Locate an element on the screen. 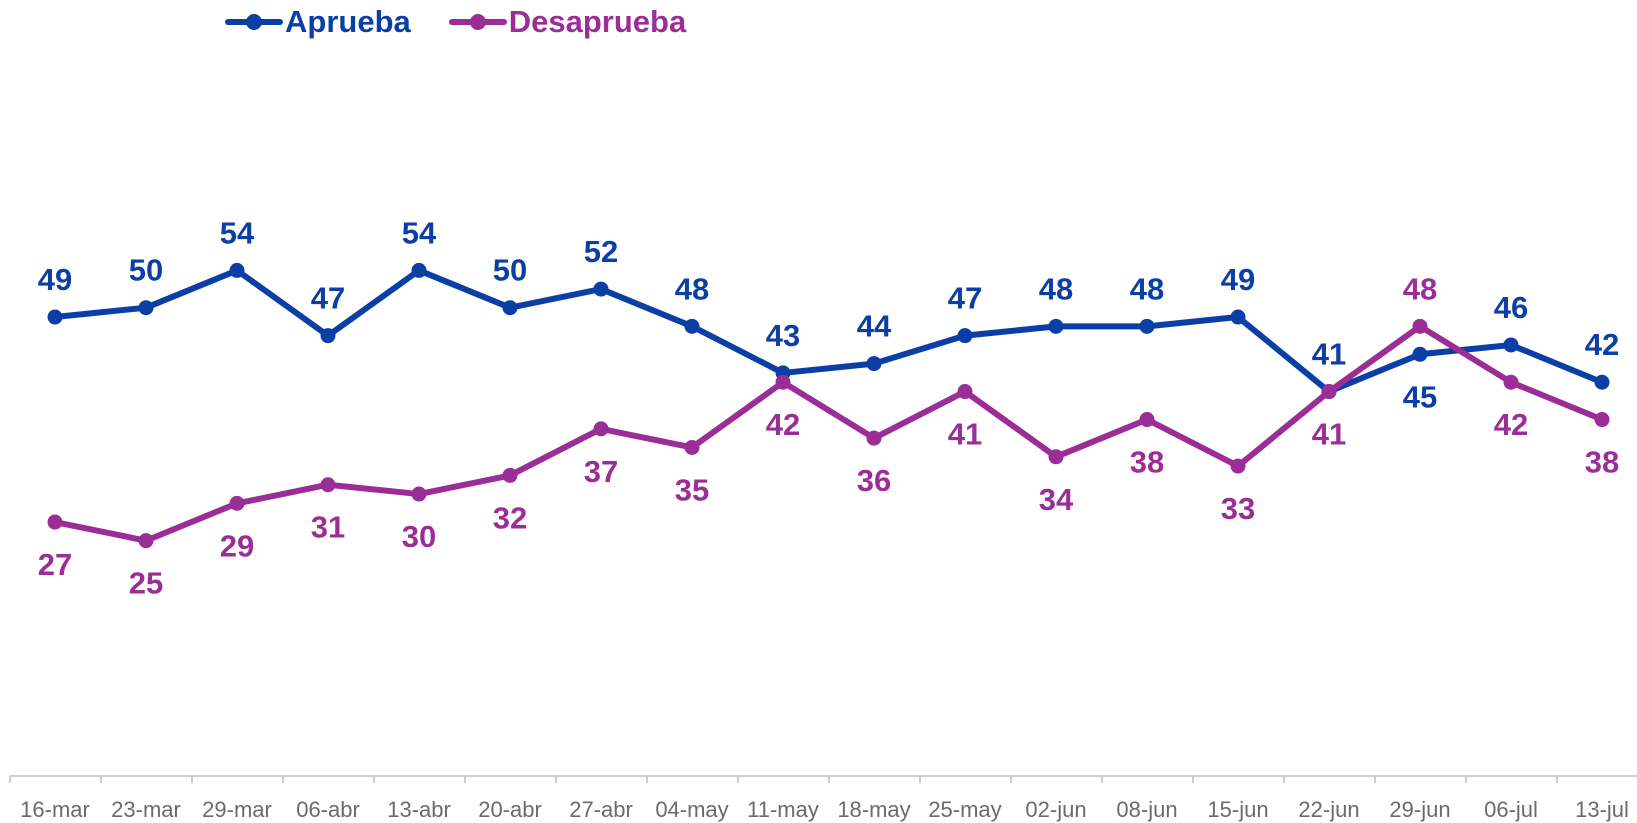  x-tick-label: 23-mar is located at coordinates (146, 809).